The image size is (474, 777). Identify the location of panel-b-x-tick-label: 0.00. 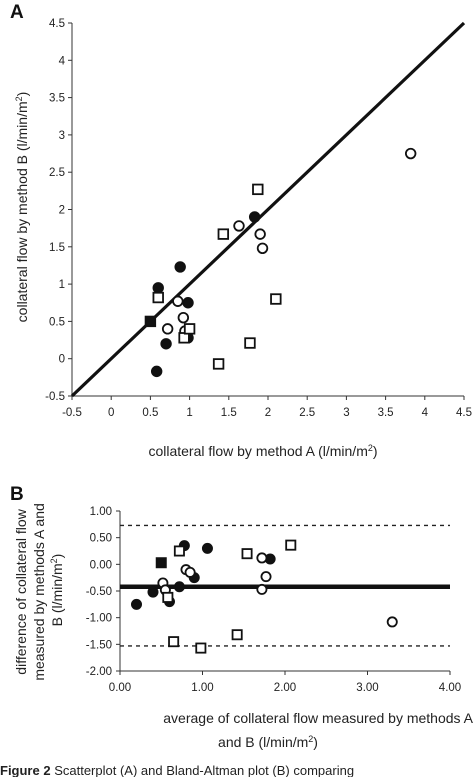
(120, 688).